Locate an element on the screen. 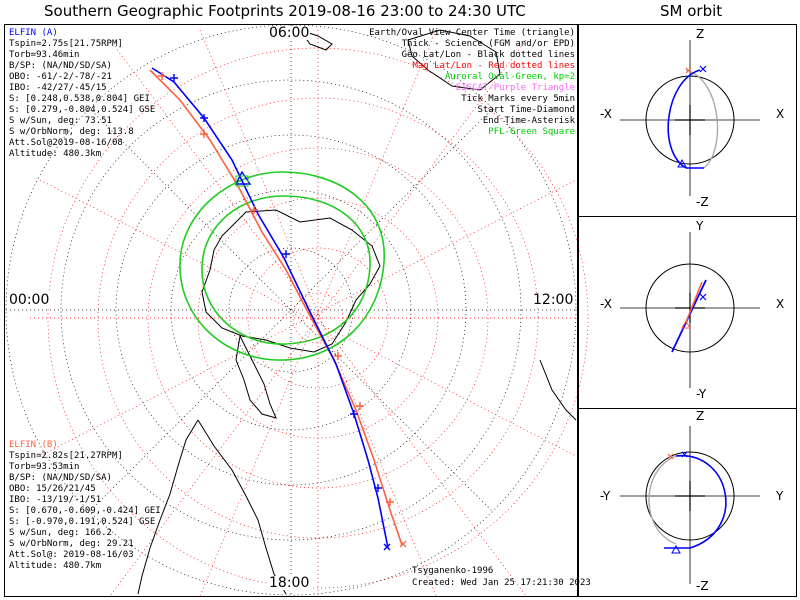 This screenshot has height=600, width=800. pfl-square is located at coordinates (242, 181).